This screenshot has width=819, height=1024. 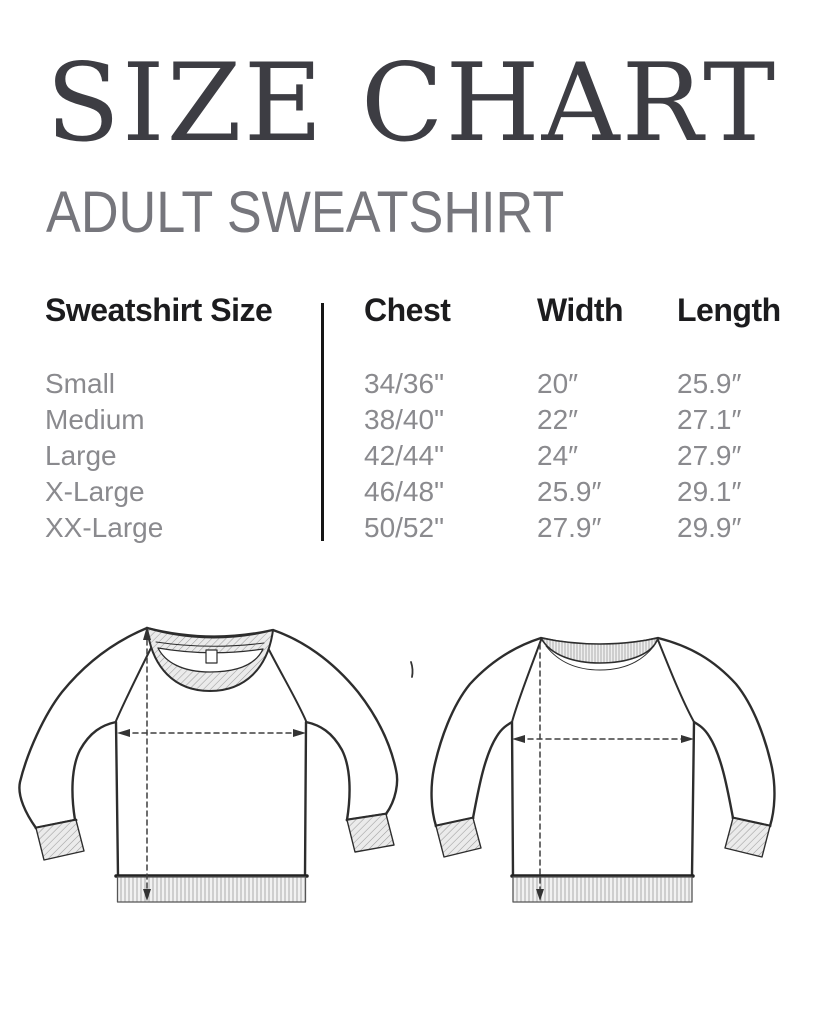 What do you see at coordinates (412, 103) in the screenshot?
I see `page-title: SIZE CHART` at bounding box center [412, 103].